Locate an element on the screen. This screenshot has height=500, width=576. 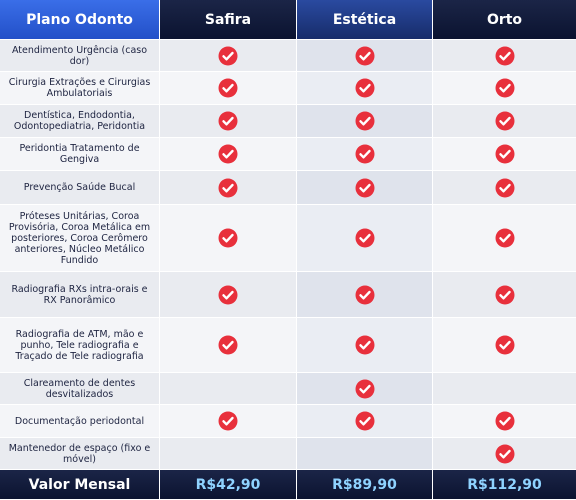
header-cell: Estética is located at coordinates (365, 20).